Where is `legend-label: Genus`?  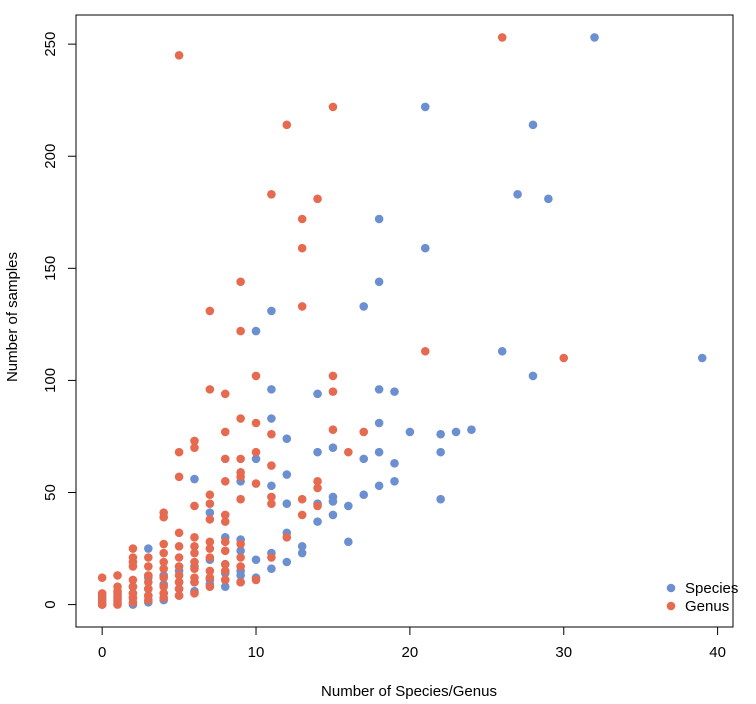
legend-label: Genus is located at coordinates (707, 606).